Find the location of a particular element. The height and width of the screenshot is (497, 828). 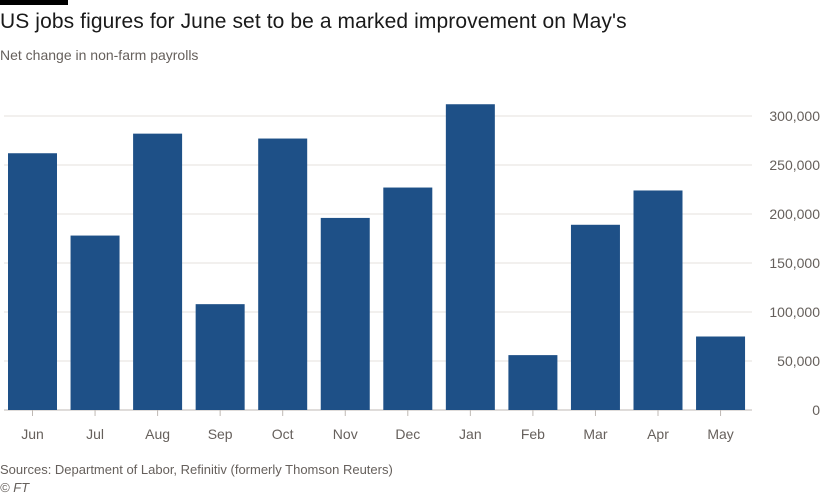

ft-credit: © FT is located at coordinates (15, 487).